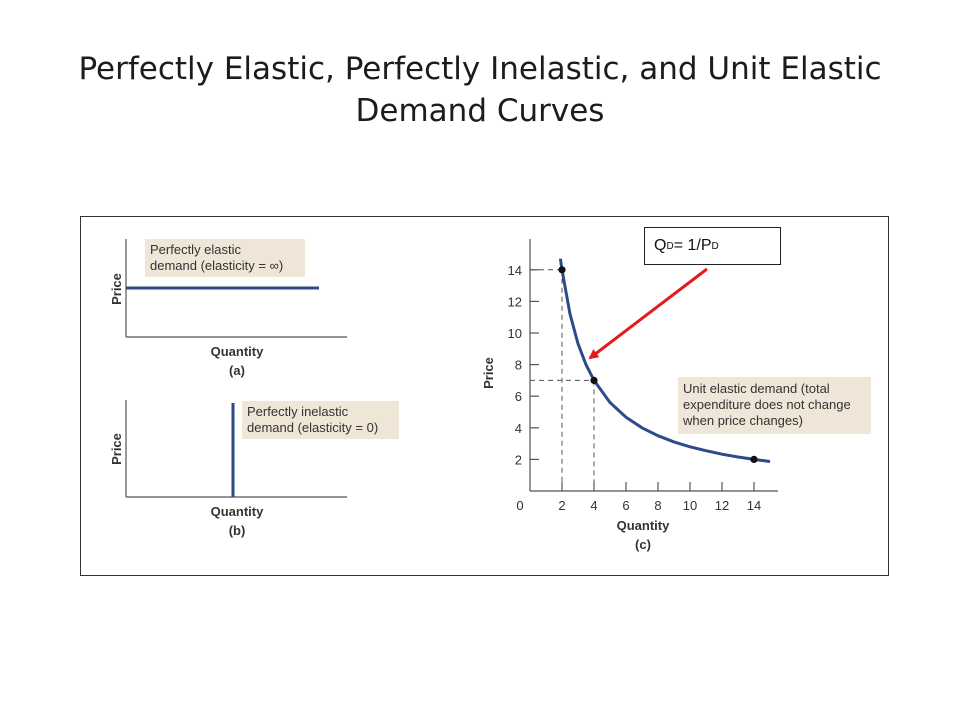 This screenshot has width=960, height=720. Describe the element at coordinates (237, 370) in the screenshot. I see `panel-a-panel-label: (a)` at that location.